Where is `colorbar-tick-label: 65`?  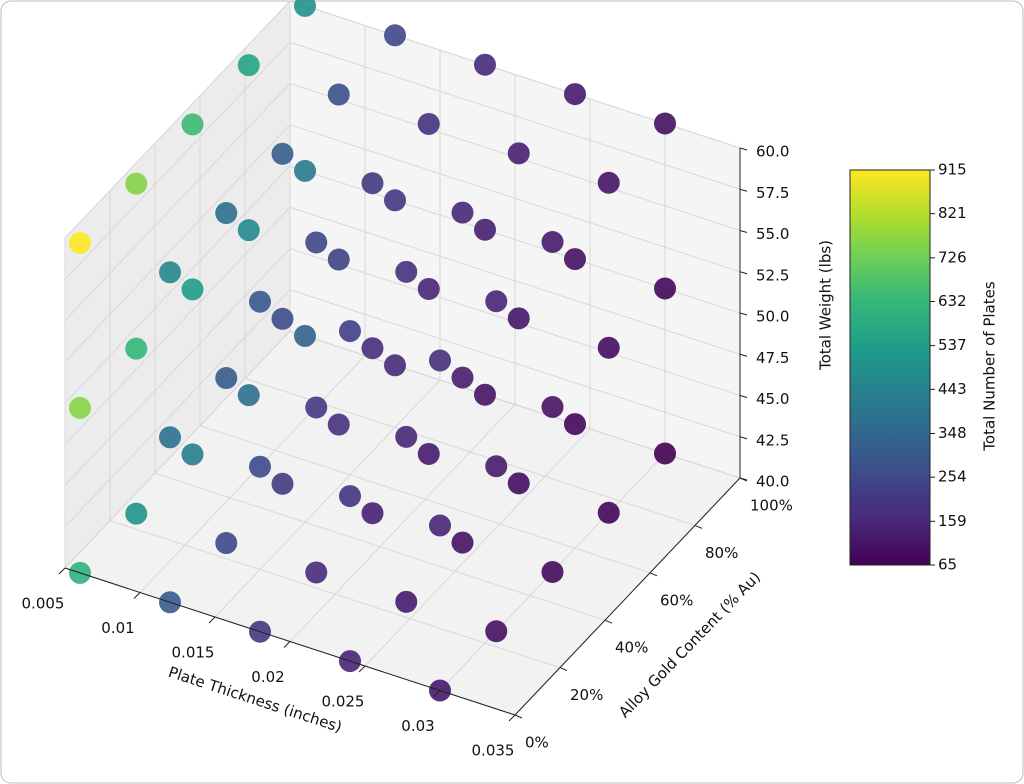
colorbar-tick-label: 65 is located at coordinates (947, 565).